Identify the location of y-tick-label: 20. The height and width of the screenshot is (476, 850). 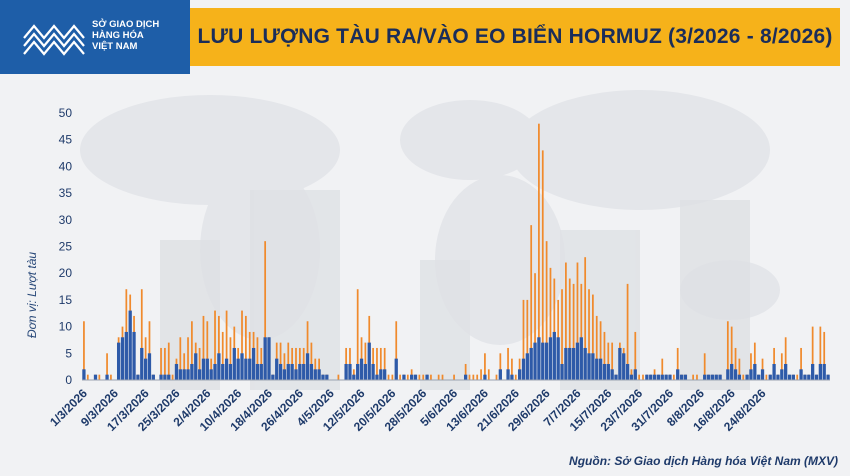
(66, 273).